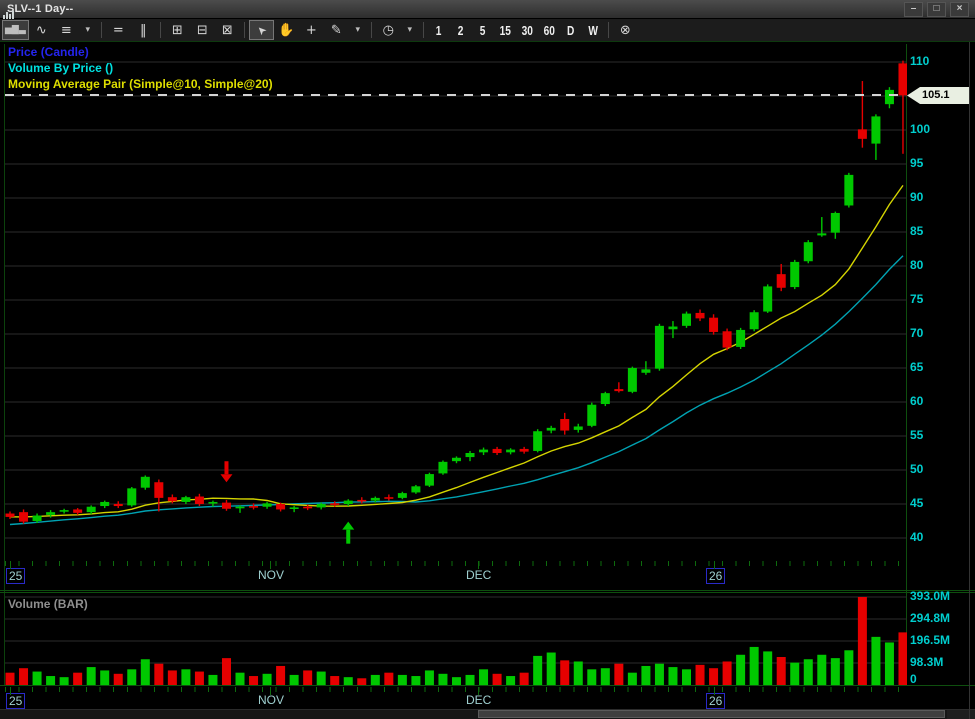  Describe the element at coordinates (920, 61) in the screenshot. I see `price-tick-label: 110` at that location.